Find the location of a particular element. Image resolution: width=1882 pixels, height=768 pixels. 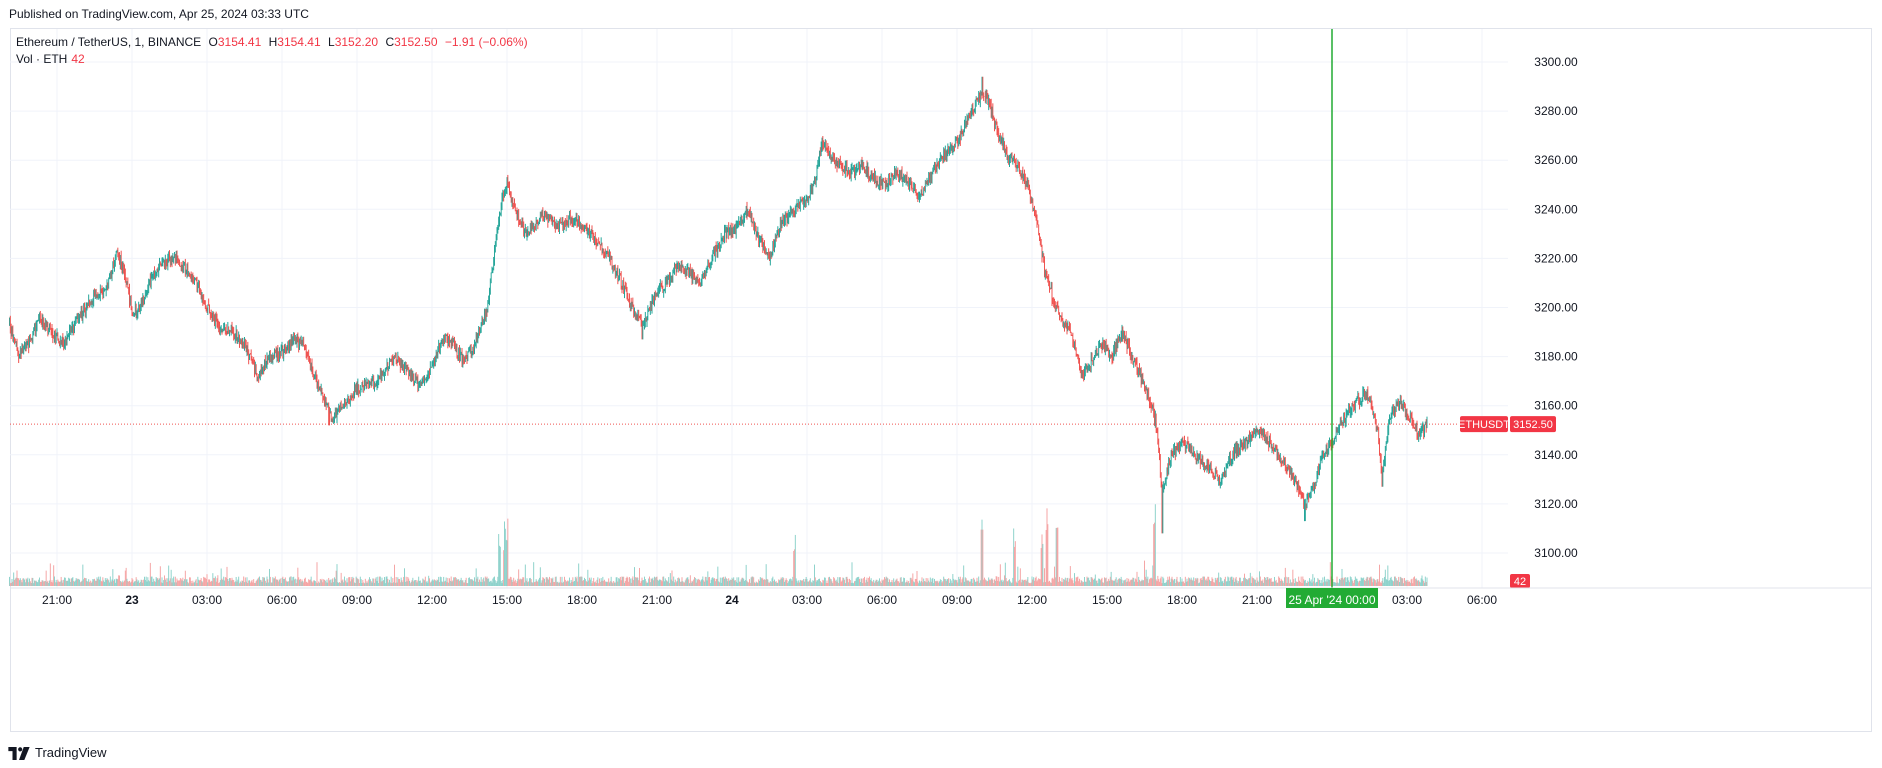

price-tick-label: 3260.00 is located at coordinates (1556, 160).